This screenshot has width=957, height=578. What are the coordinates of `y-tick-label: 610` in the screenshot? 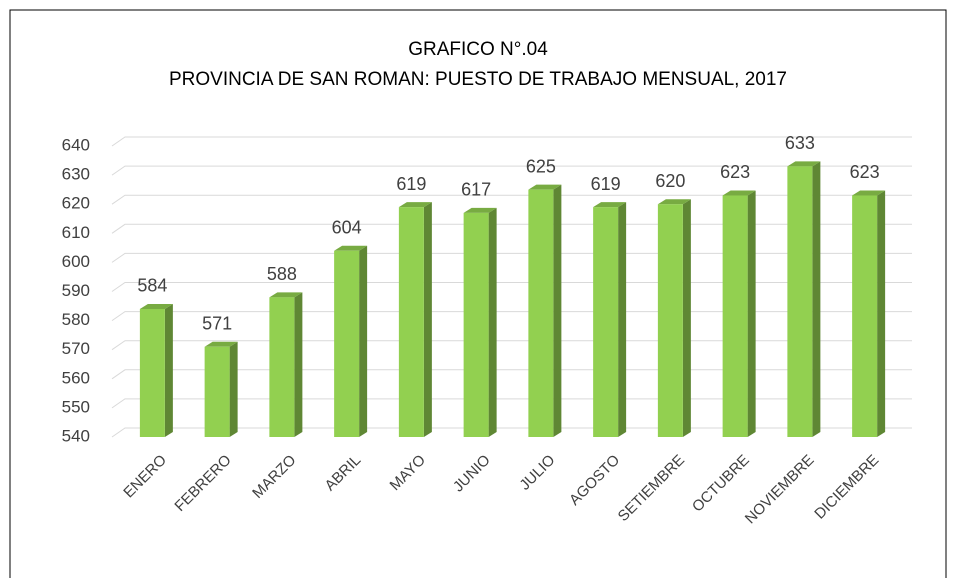 It's located at (76, 232).